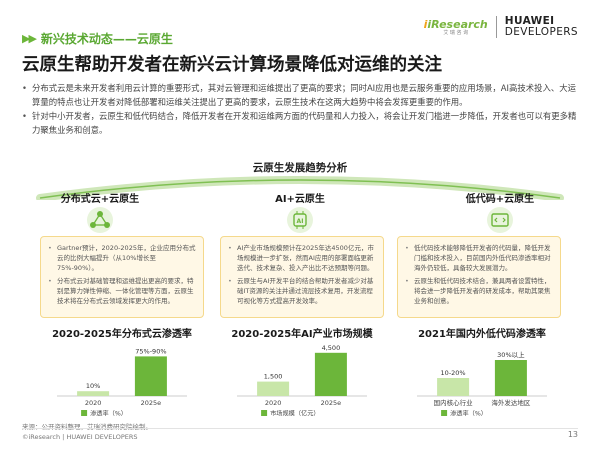  What do you see at coordinates (100, 199) in the screenshot?
I see `column-title-distributed-cloud: 分布式云+云原生` at bounding box center [100, 199].